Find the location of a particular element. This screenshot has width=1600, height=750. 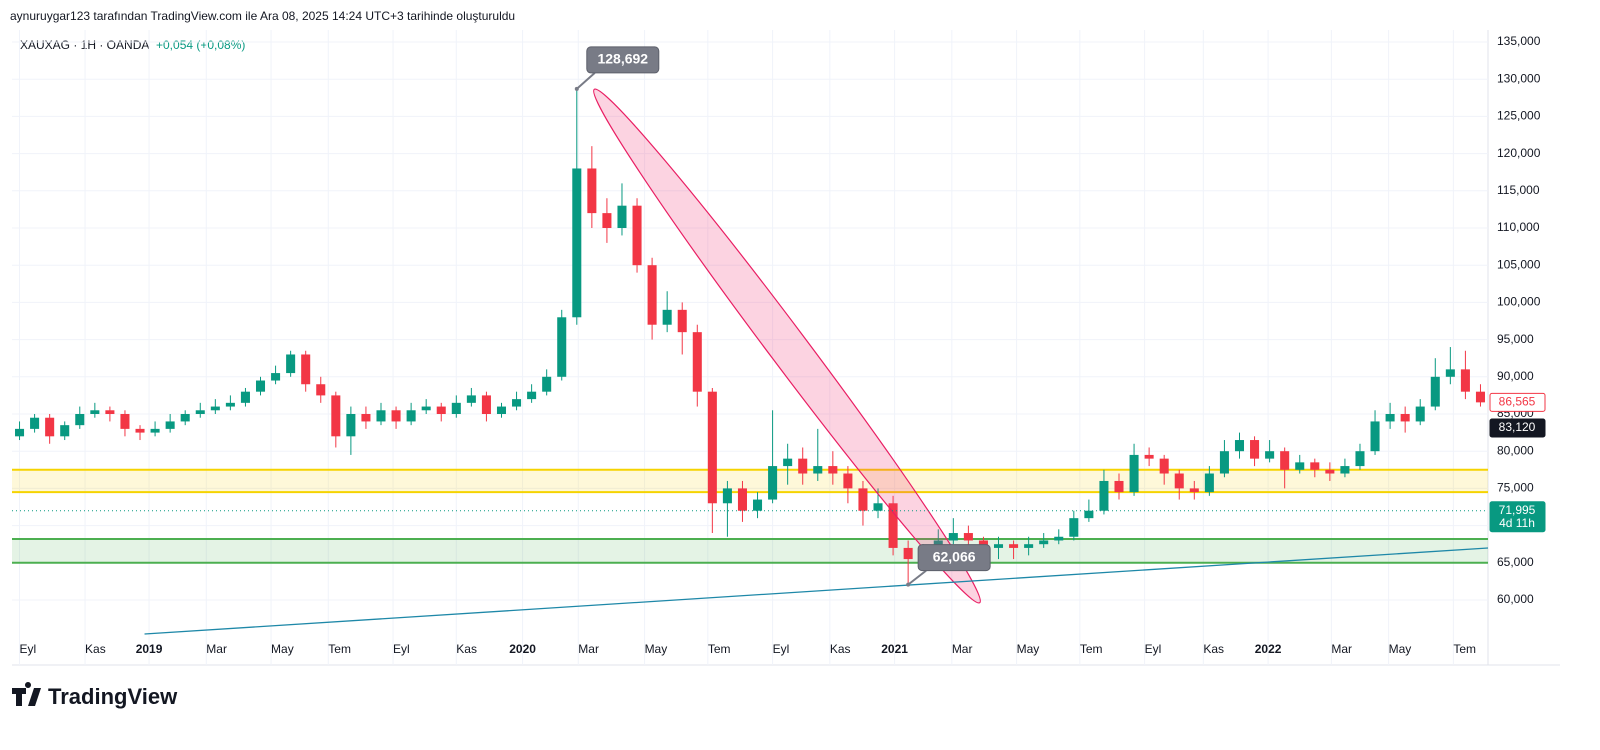

callout-label: 62,066 is located at coordinates (954, 556).